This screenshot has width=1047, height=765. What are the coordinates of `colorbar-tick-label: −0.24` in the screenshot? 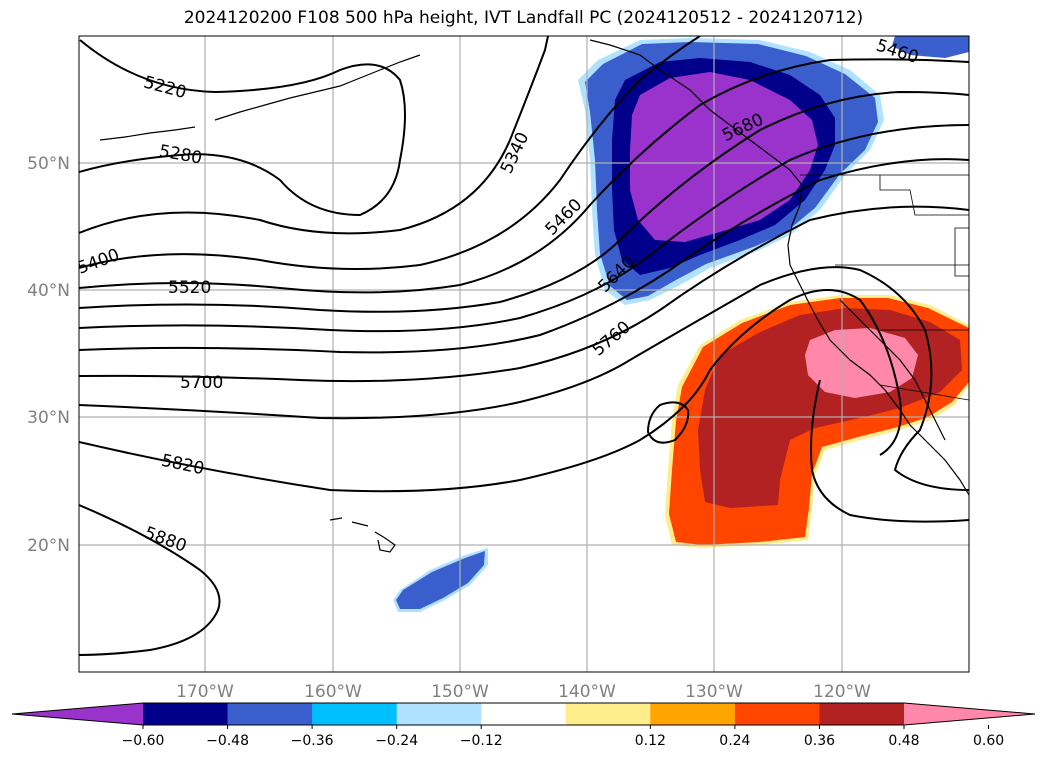 It's located at (396, 741).